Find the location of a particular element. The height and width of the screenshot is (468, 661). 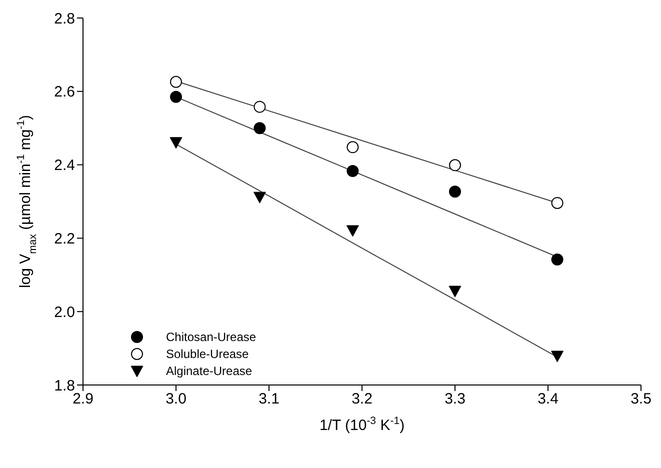

x-tick-label: 3.0 is located at coordinates (176, 399).